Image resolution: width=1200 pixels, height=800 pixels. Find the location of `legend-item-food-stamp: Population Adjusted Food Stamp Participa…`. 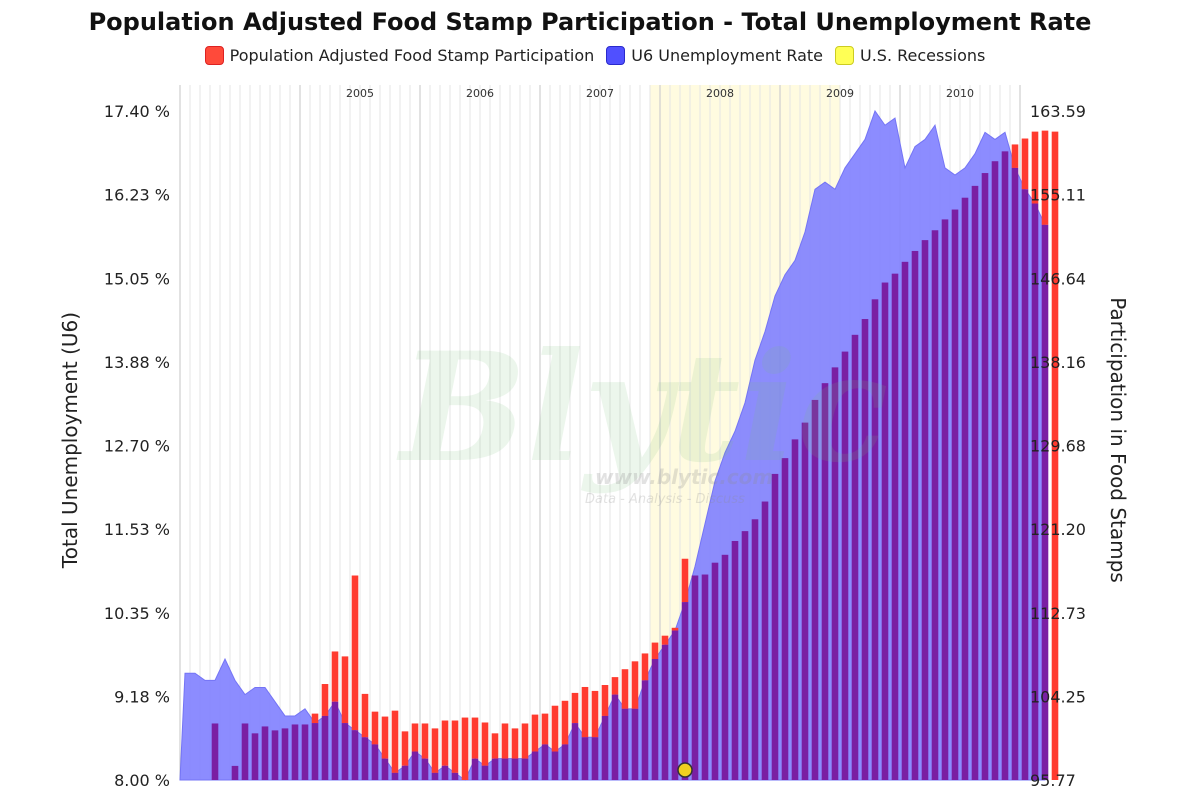

legend-item-food-stamp: Population Adjusted Food Stamp Participa… is located at coordinates (399, 55).